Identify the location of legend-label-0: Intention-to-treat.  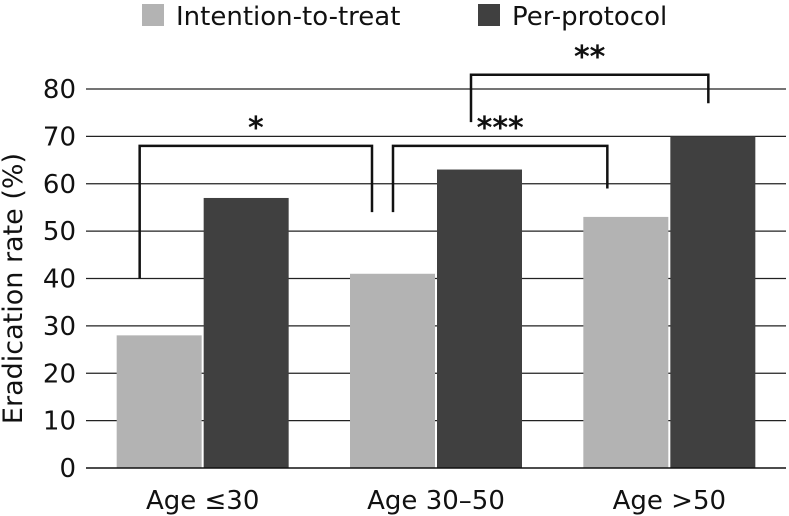
(288, 17).